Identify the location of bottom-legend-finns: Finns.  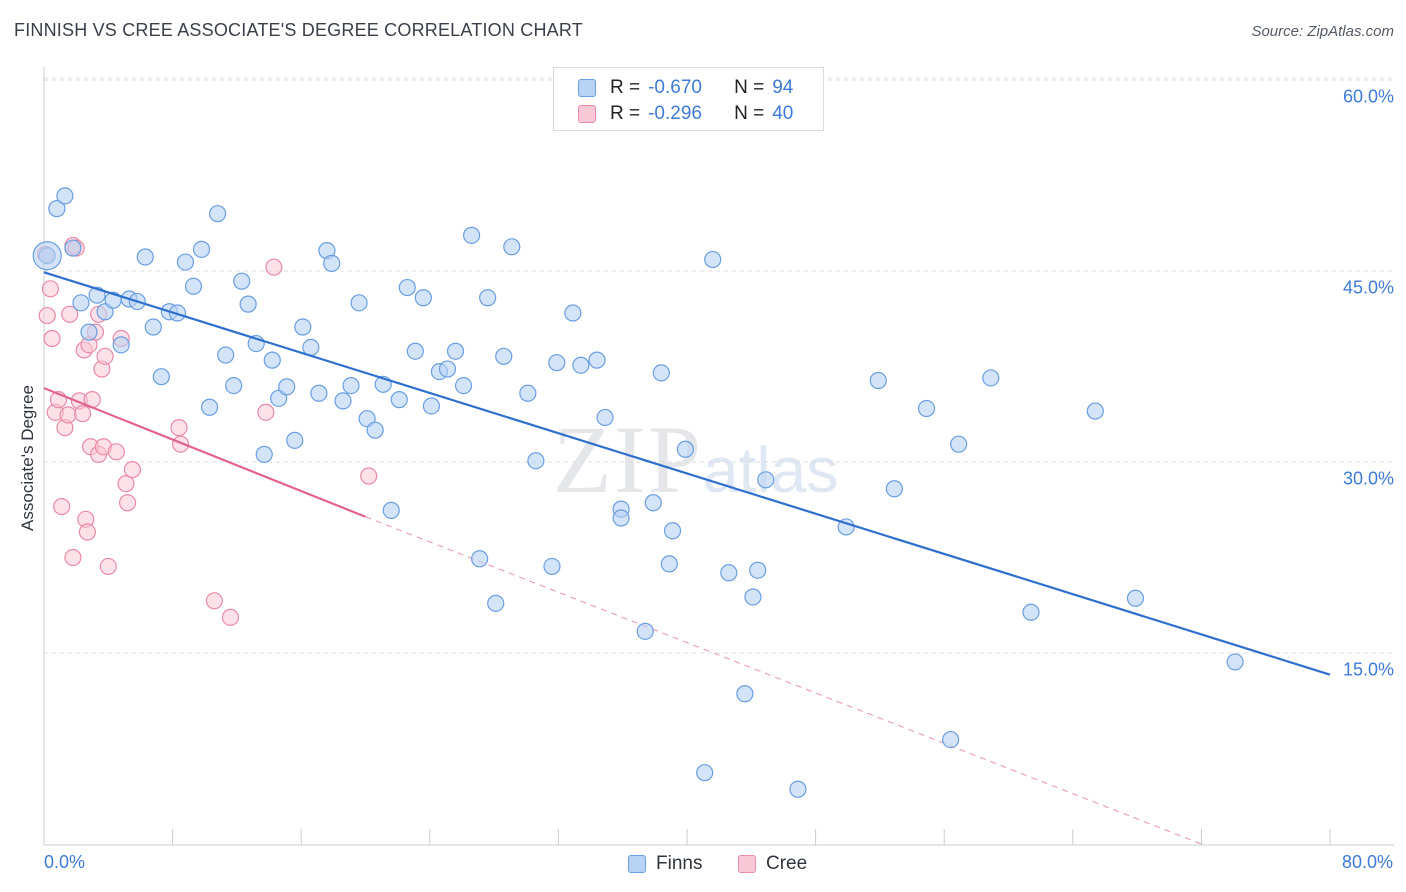
(665, 864).